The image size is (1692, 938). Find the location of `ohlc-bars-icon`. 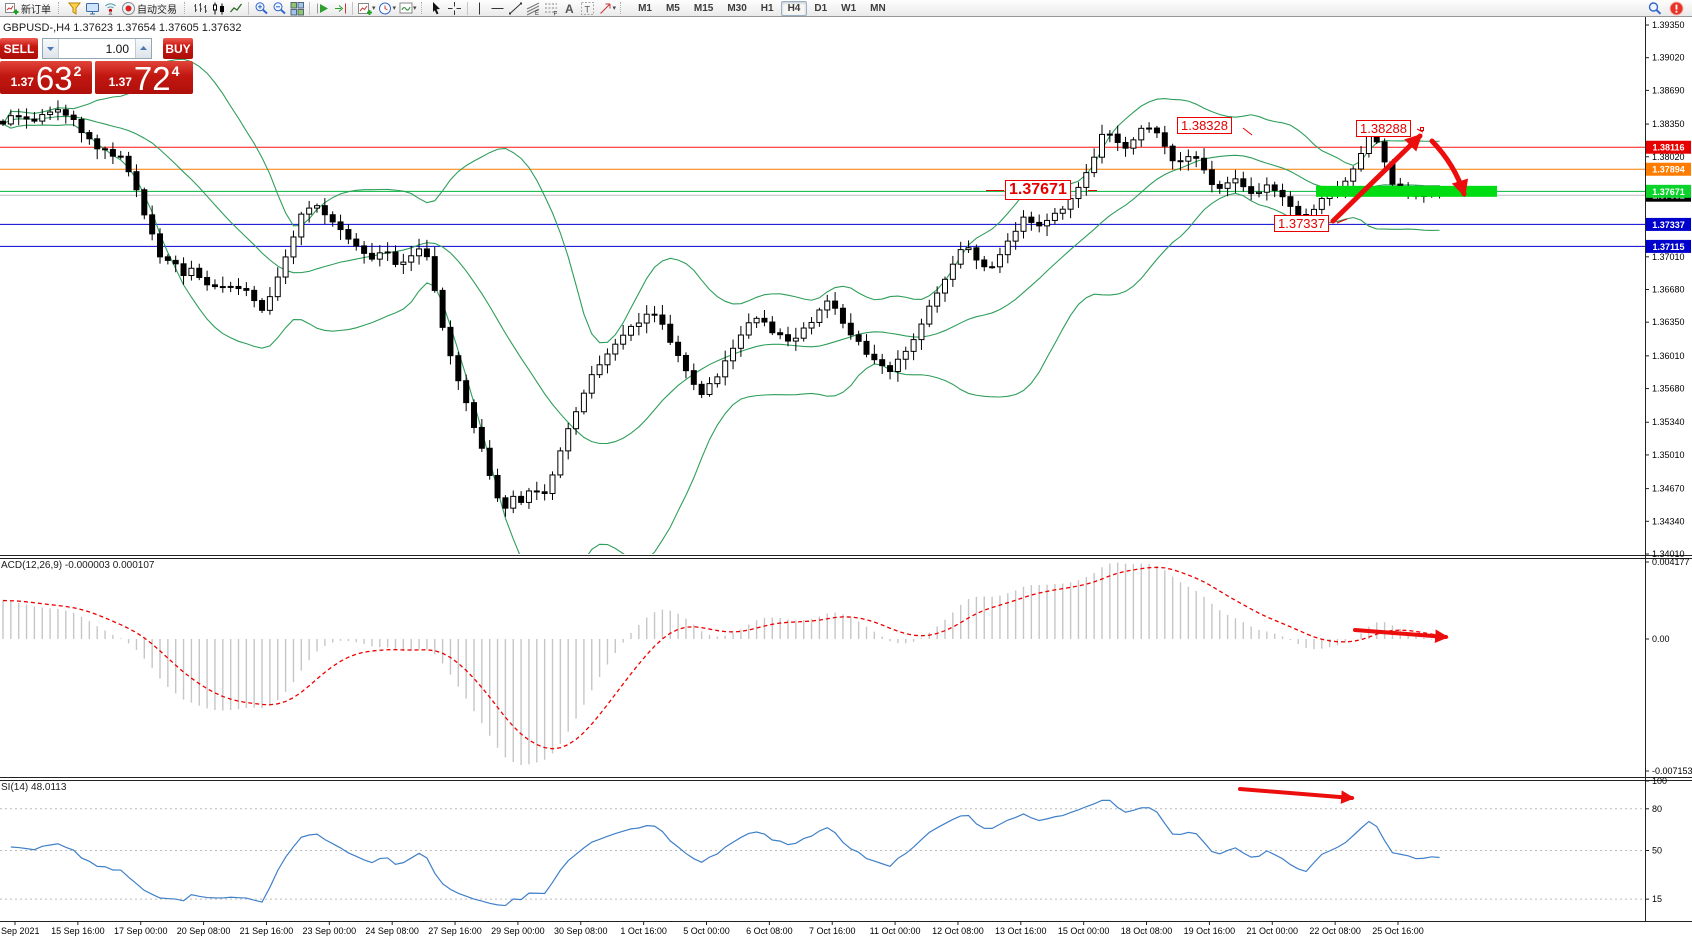

ohlc-bars-icon is located at coordinates (200, 8).